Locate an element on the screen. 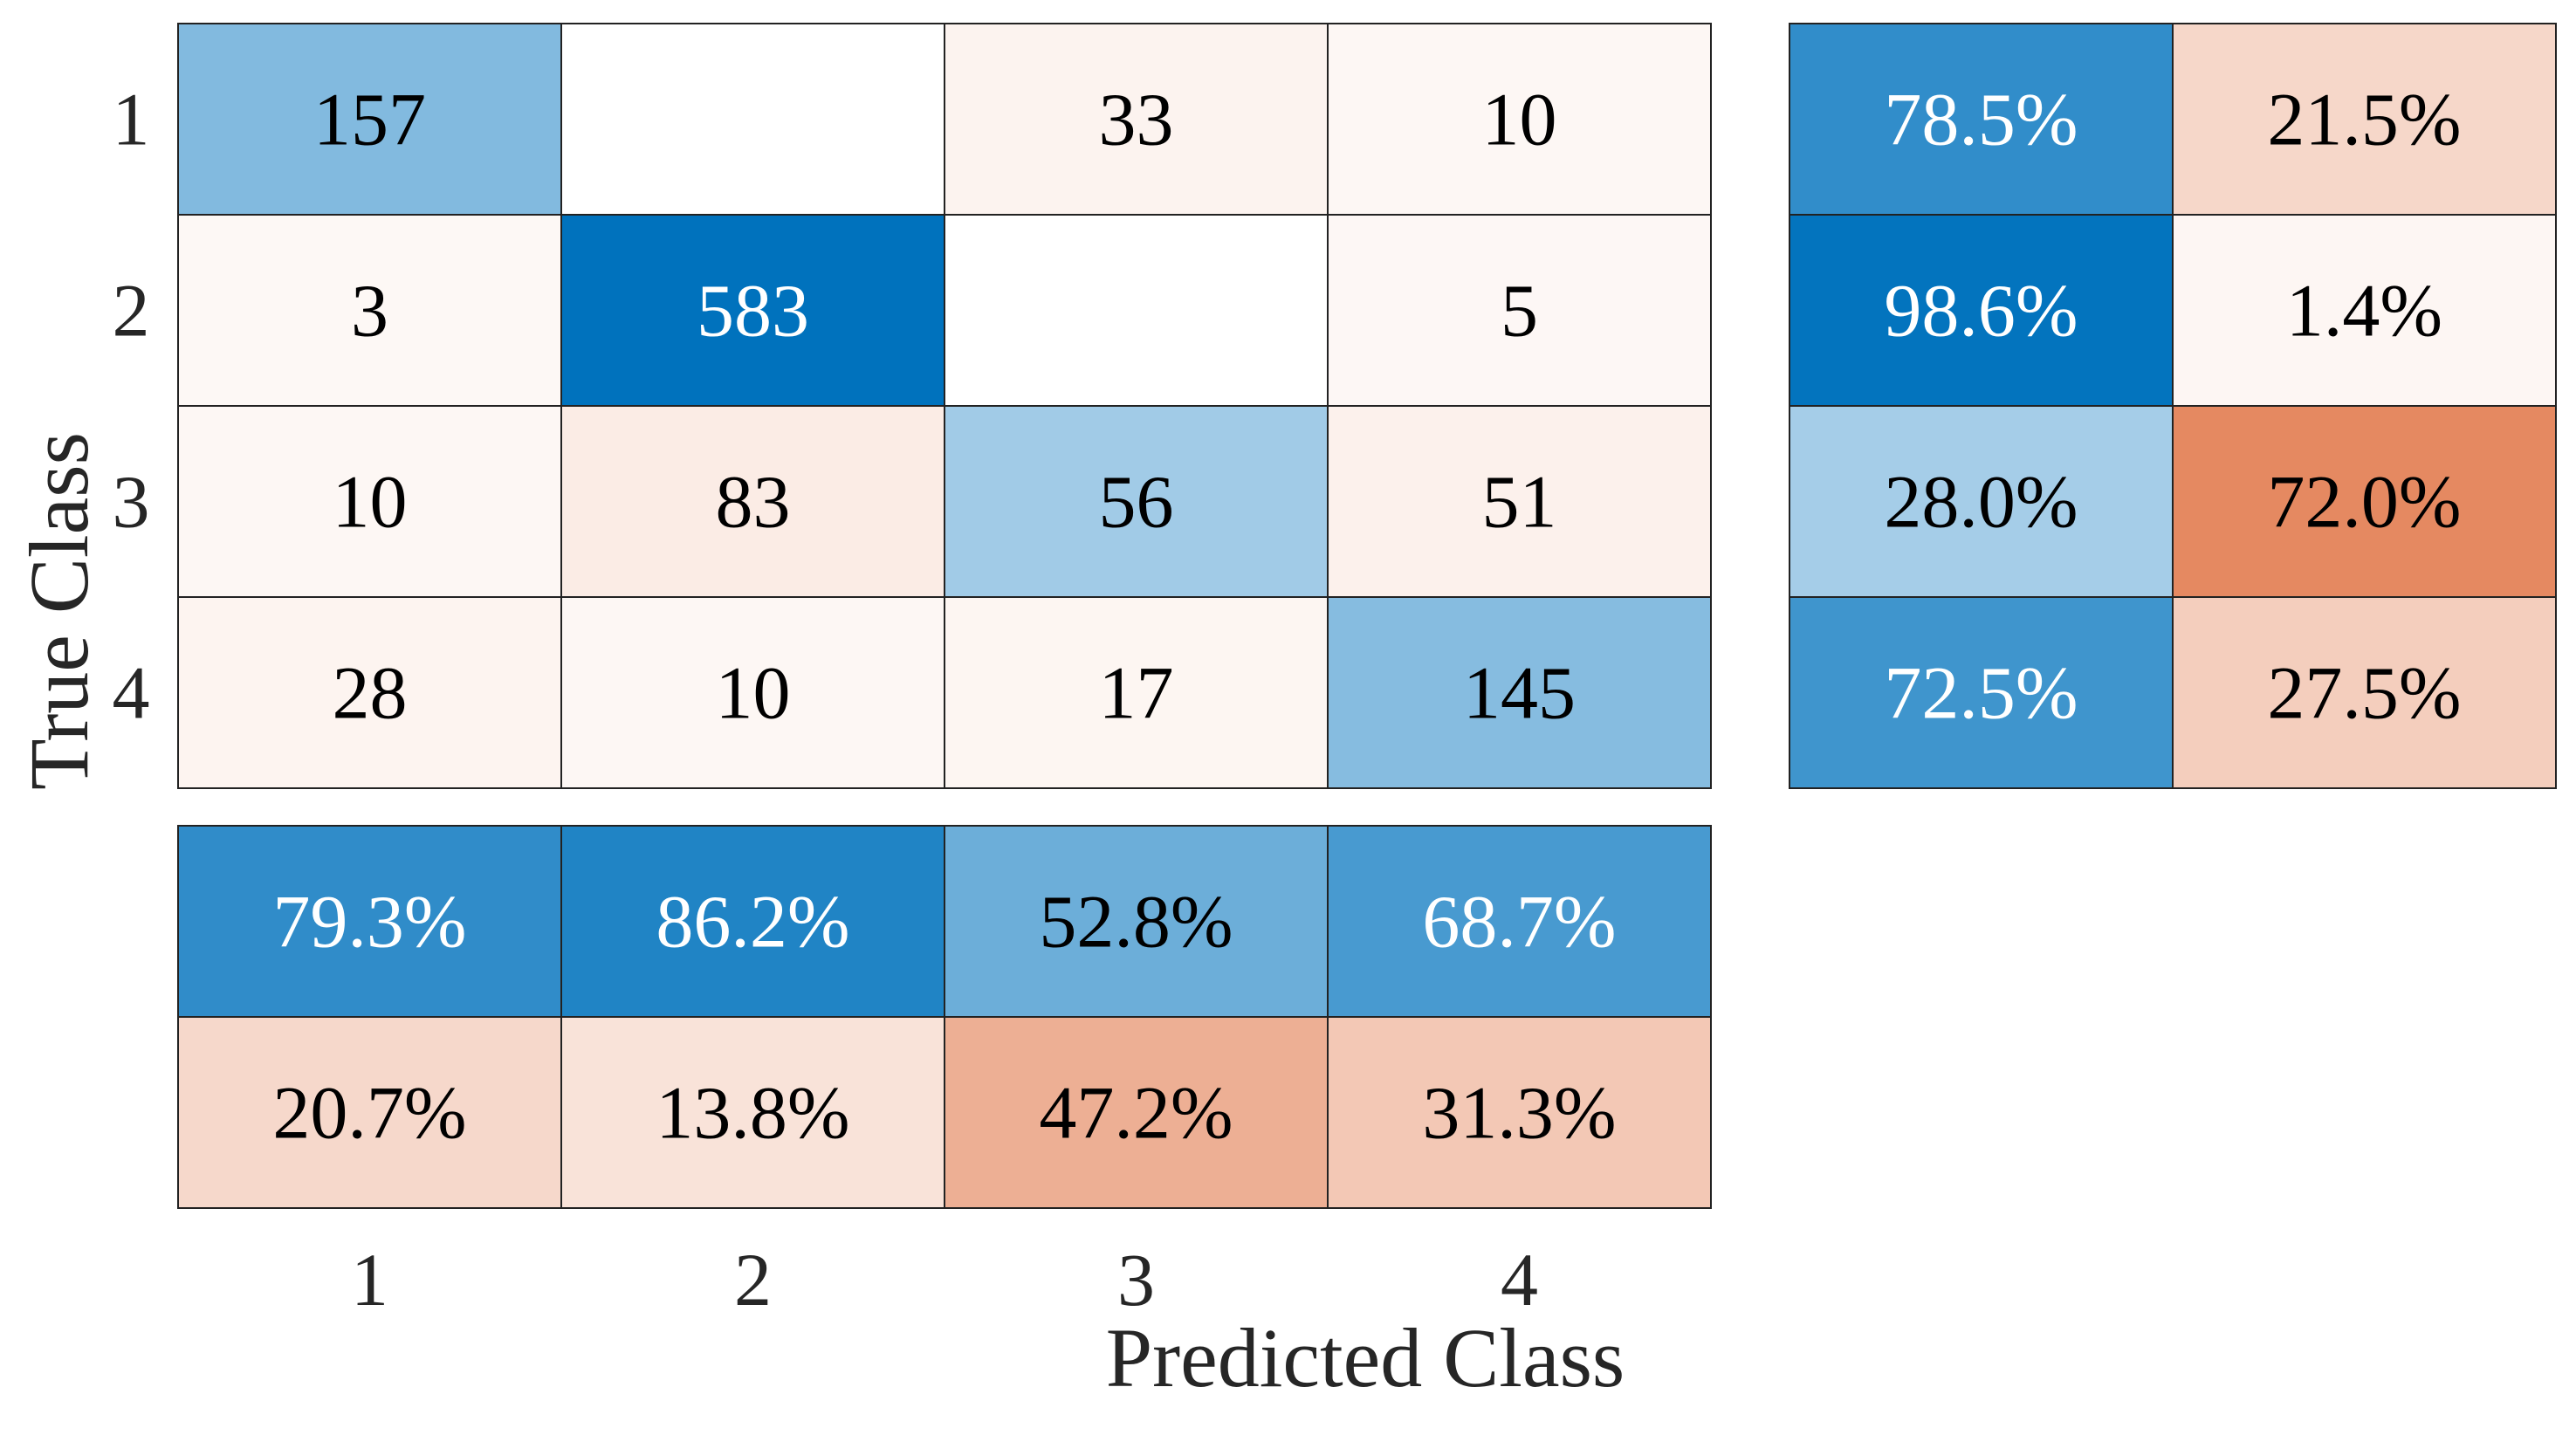  row-summary-correct-4-label: 72.5% is located at coordinates (1981, 693).